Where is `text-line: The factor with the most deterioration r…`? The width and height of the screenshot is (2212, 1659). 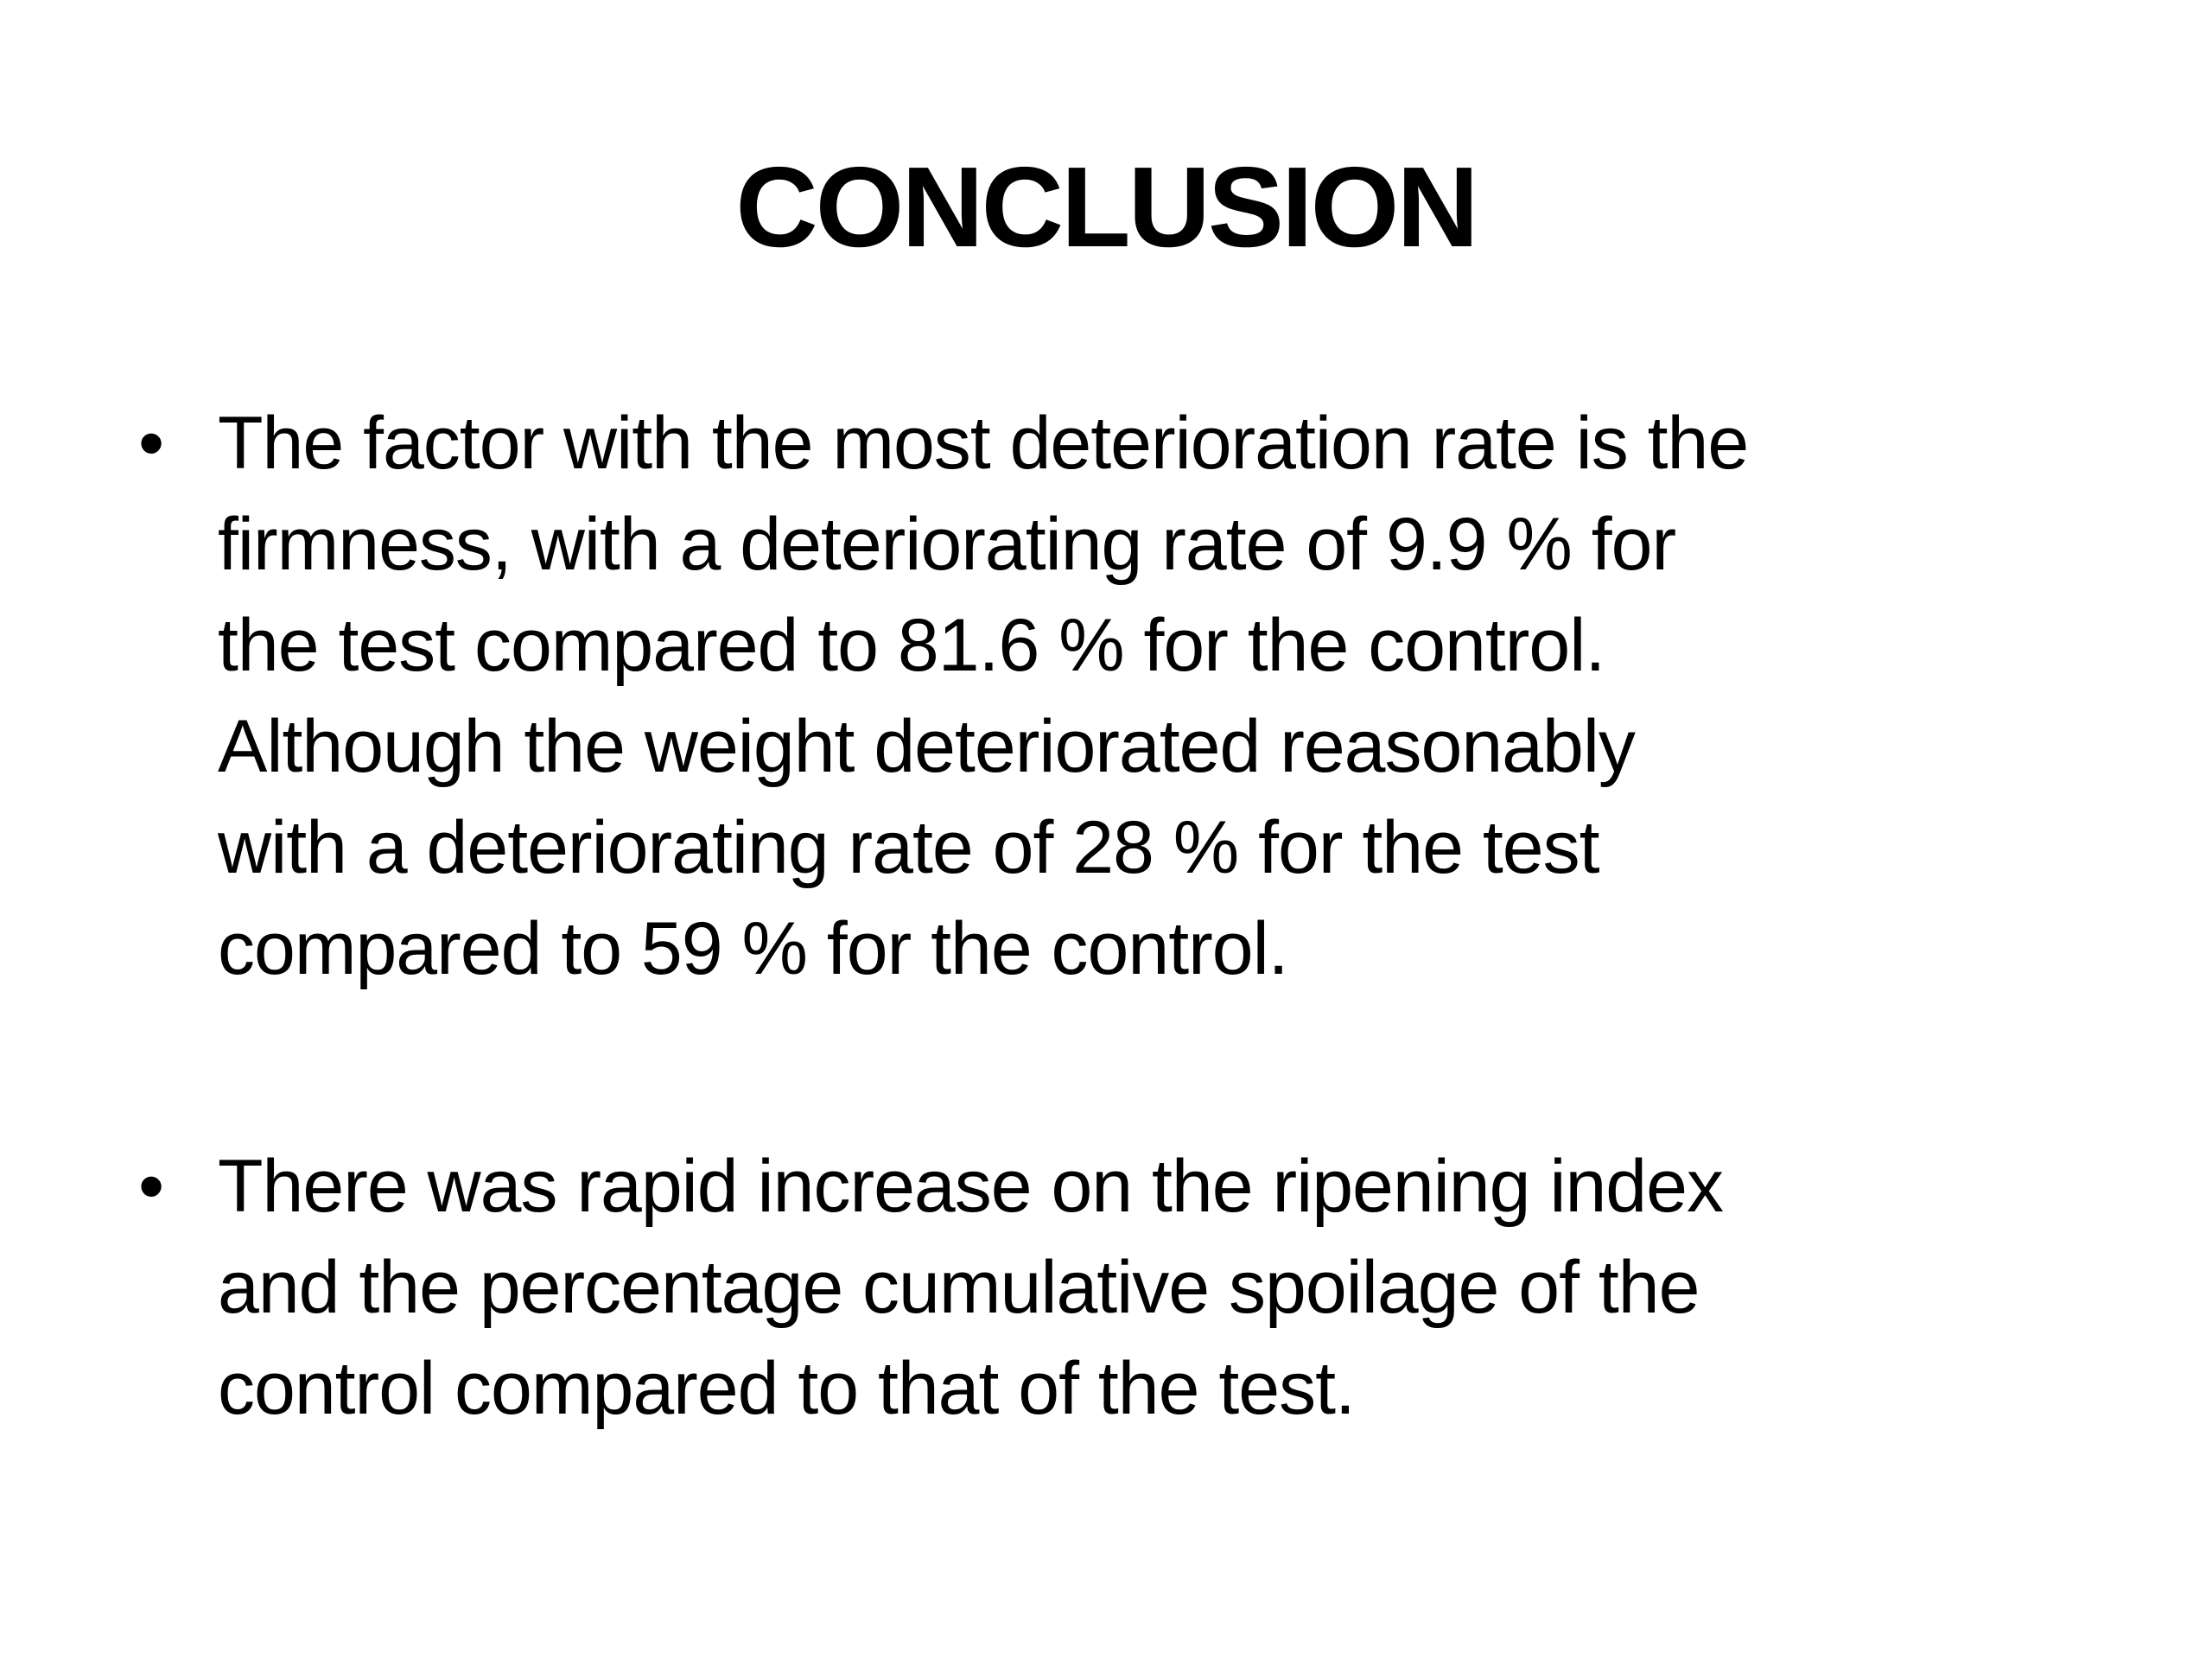 text-line: The factor with the most deterioration r… is located at coordinates (983, 444).